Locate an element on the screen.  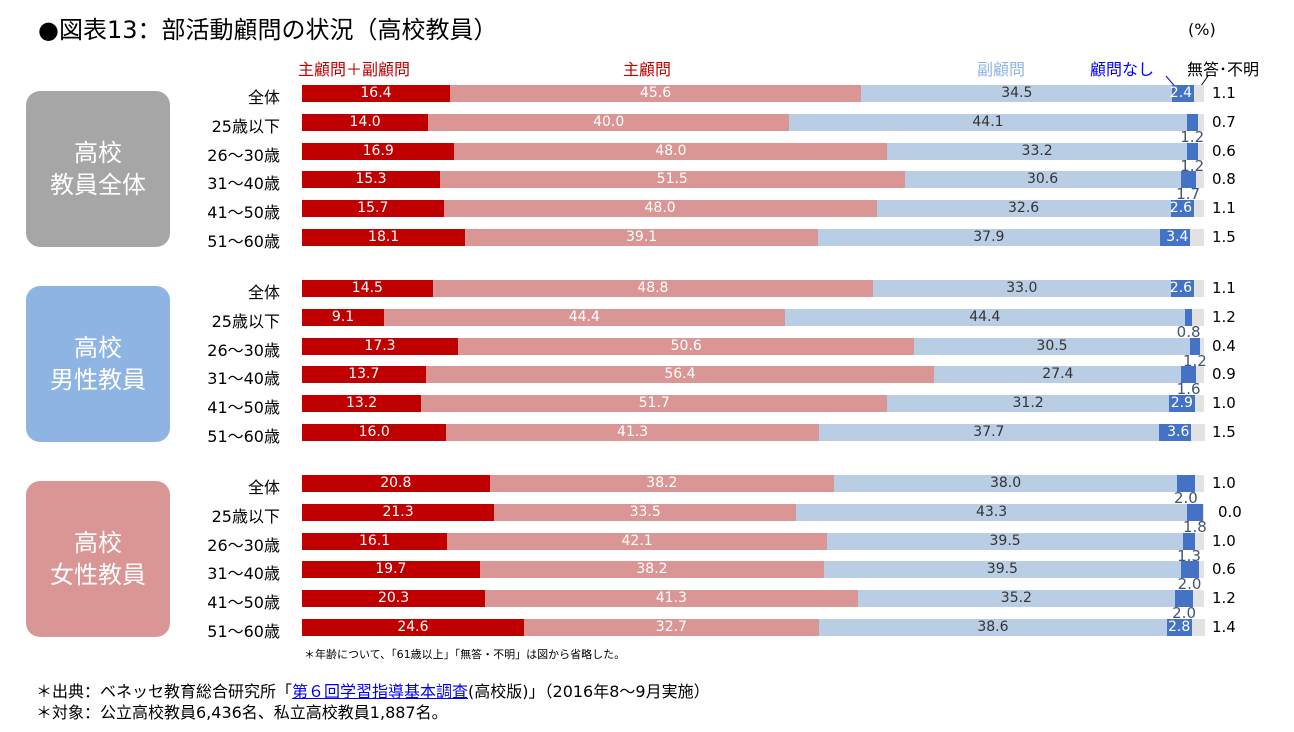
bar-segment-main: 41.3 is located at coordinates (632, 432).